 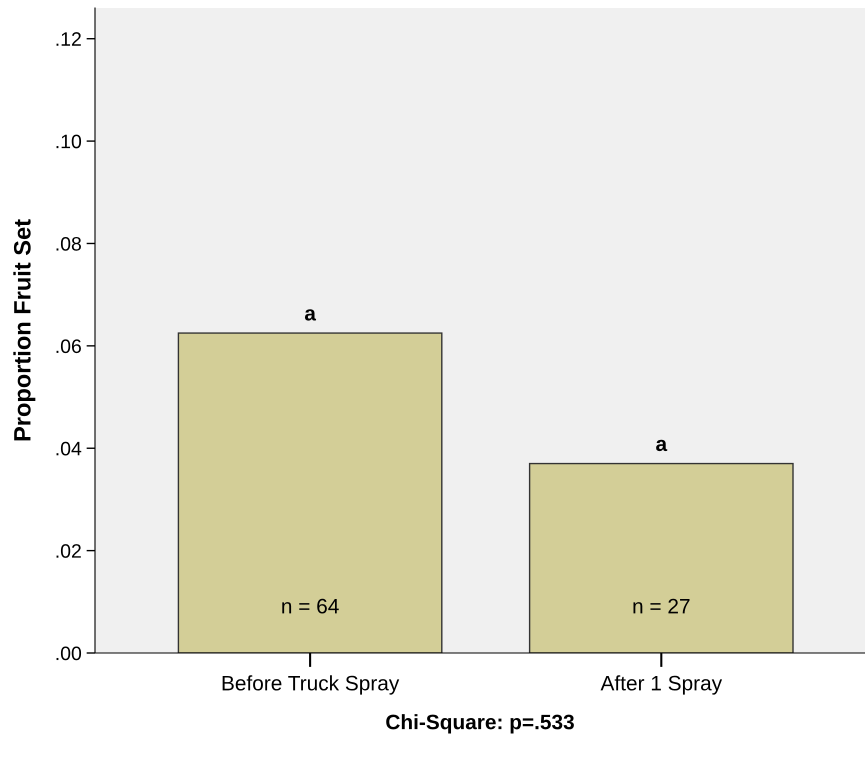 I want to click on y-tick-label: .00, so click(x=69, y=653).